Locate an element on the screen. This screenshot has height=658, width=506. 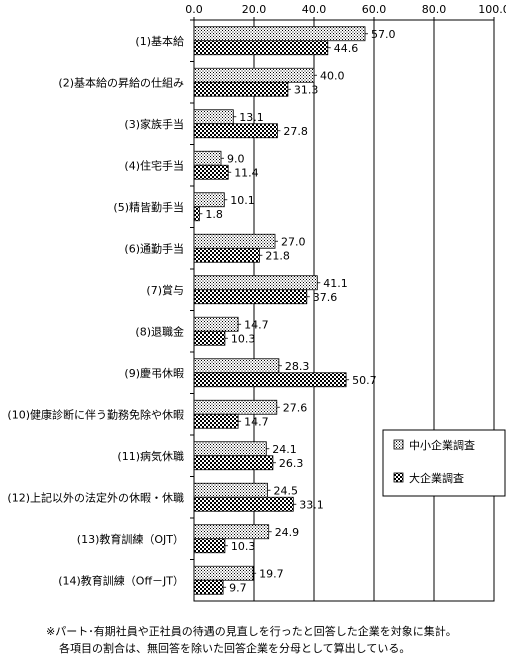
category-label: (14)教育訓練（Off－JT） is located at coordinates (121, 580).